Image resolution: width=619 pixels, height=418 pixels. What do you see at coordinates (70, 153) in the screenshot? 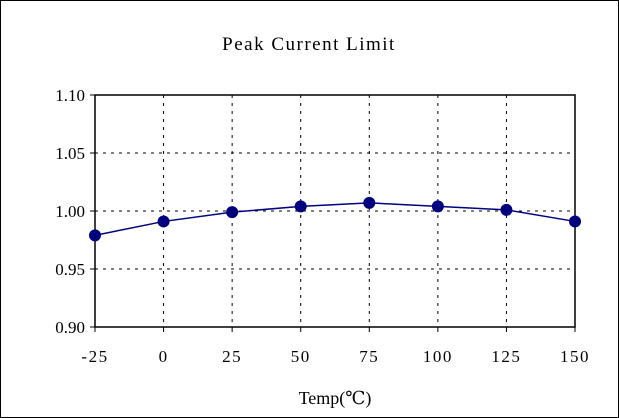
I see `y-tick-label: 1.05` at bounding box center [70, 153].